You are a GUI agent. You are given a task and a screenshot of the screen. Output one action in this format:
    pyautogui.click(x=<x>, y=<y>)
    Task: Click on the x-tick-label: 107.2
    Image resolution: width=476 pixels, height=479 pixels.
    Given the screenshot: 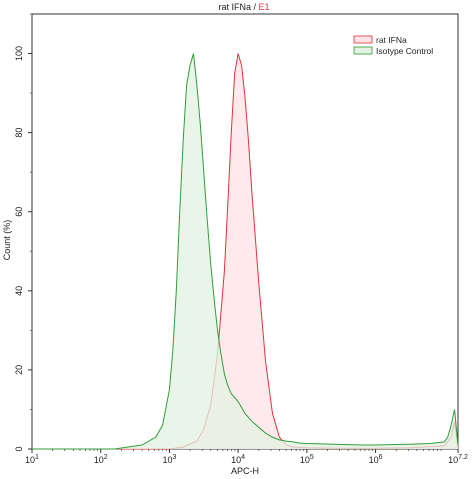 What is the action you would take?
    pyautogui.click(x=458, y=459)
    